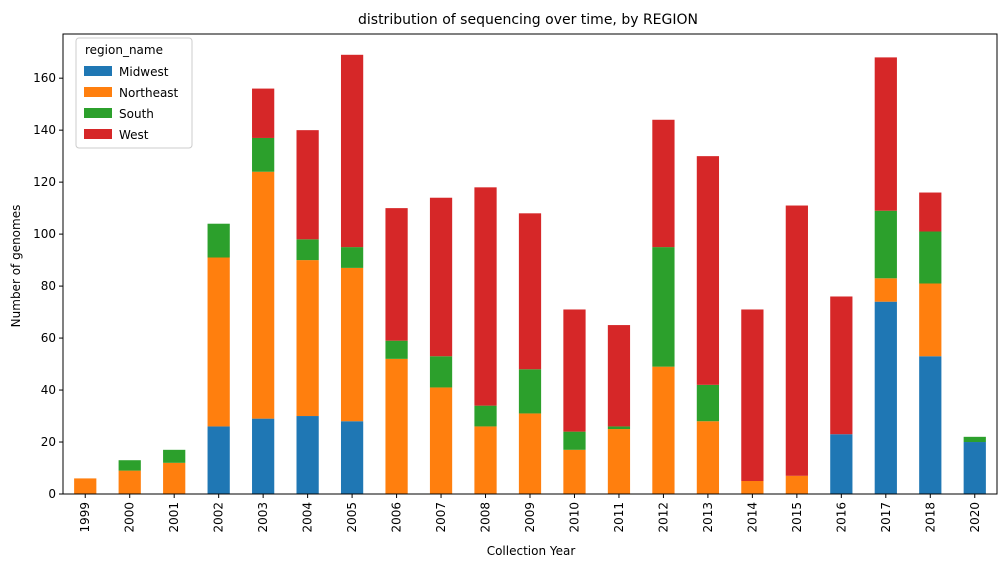  What do you see at coordinates (930, 257) in the screenshot?
I see `bar-south-2018` at bounding box center [930, 257].